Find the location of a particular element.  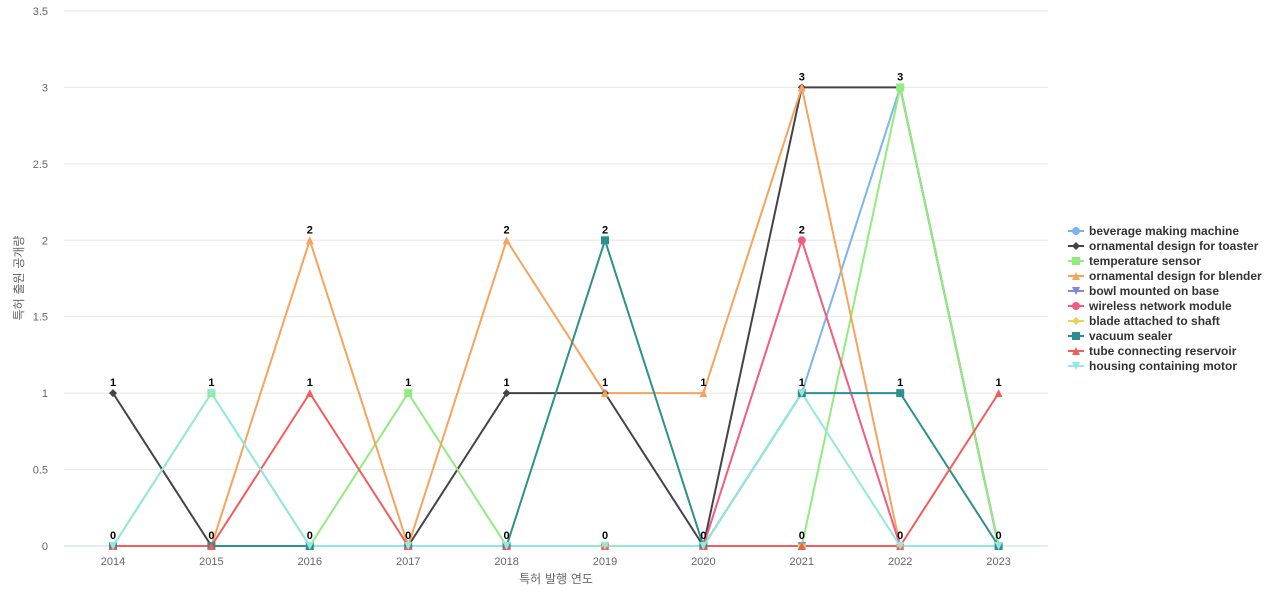

legend-label: wireless network module is located at coordinates (1160, 306).